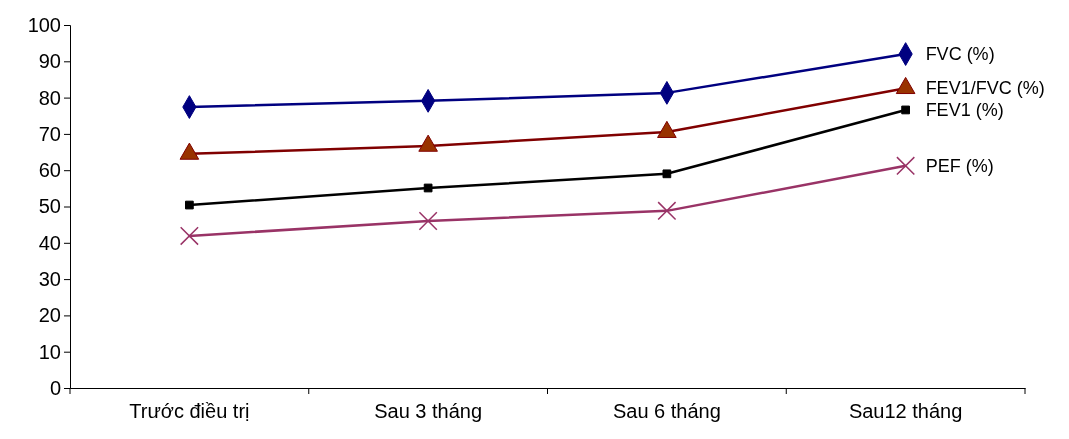  What do you see at coordinates (985, 88) in the screenshot?
I see `series-label: FEV1/FVC (%)` at bounding box center [985, 88].